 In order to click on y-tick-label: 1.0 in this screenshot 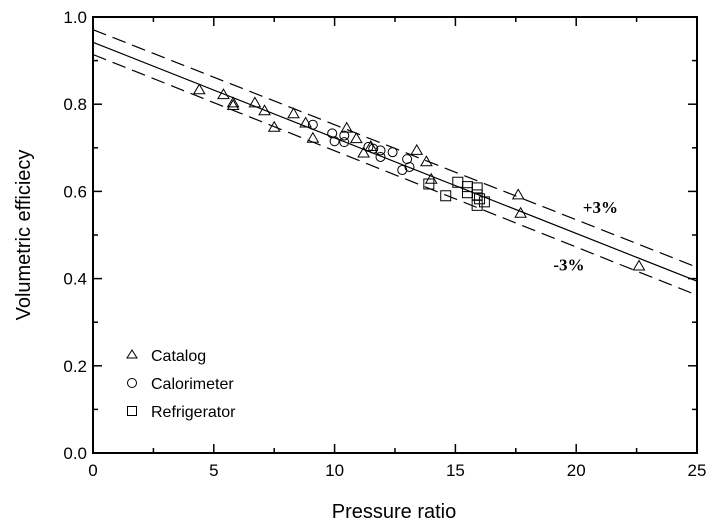, I will do `click(75, 17)`.